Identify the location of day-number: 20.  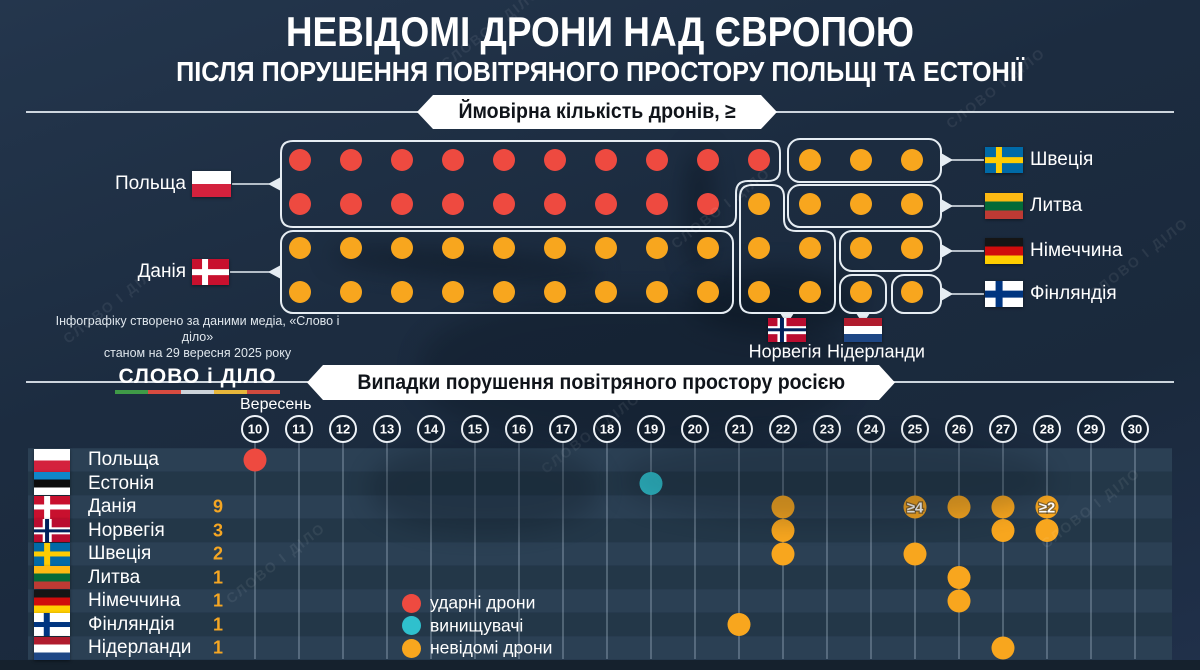
(695, 429).